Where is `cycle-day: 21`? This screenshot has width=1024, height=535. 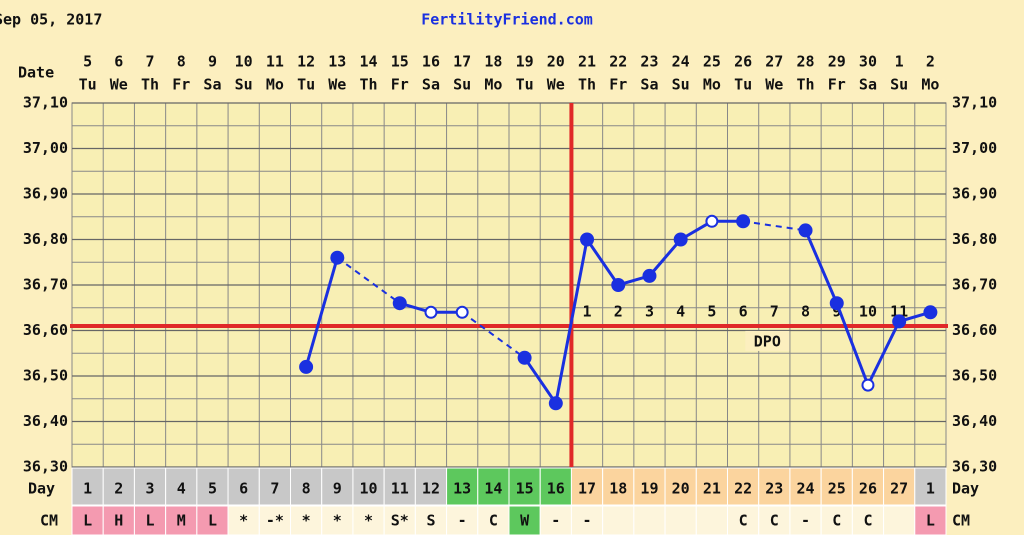 cycle-day: 21 is located at coordinates (712, 489).